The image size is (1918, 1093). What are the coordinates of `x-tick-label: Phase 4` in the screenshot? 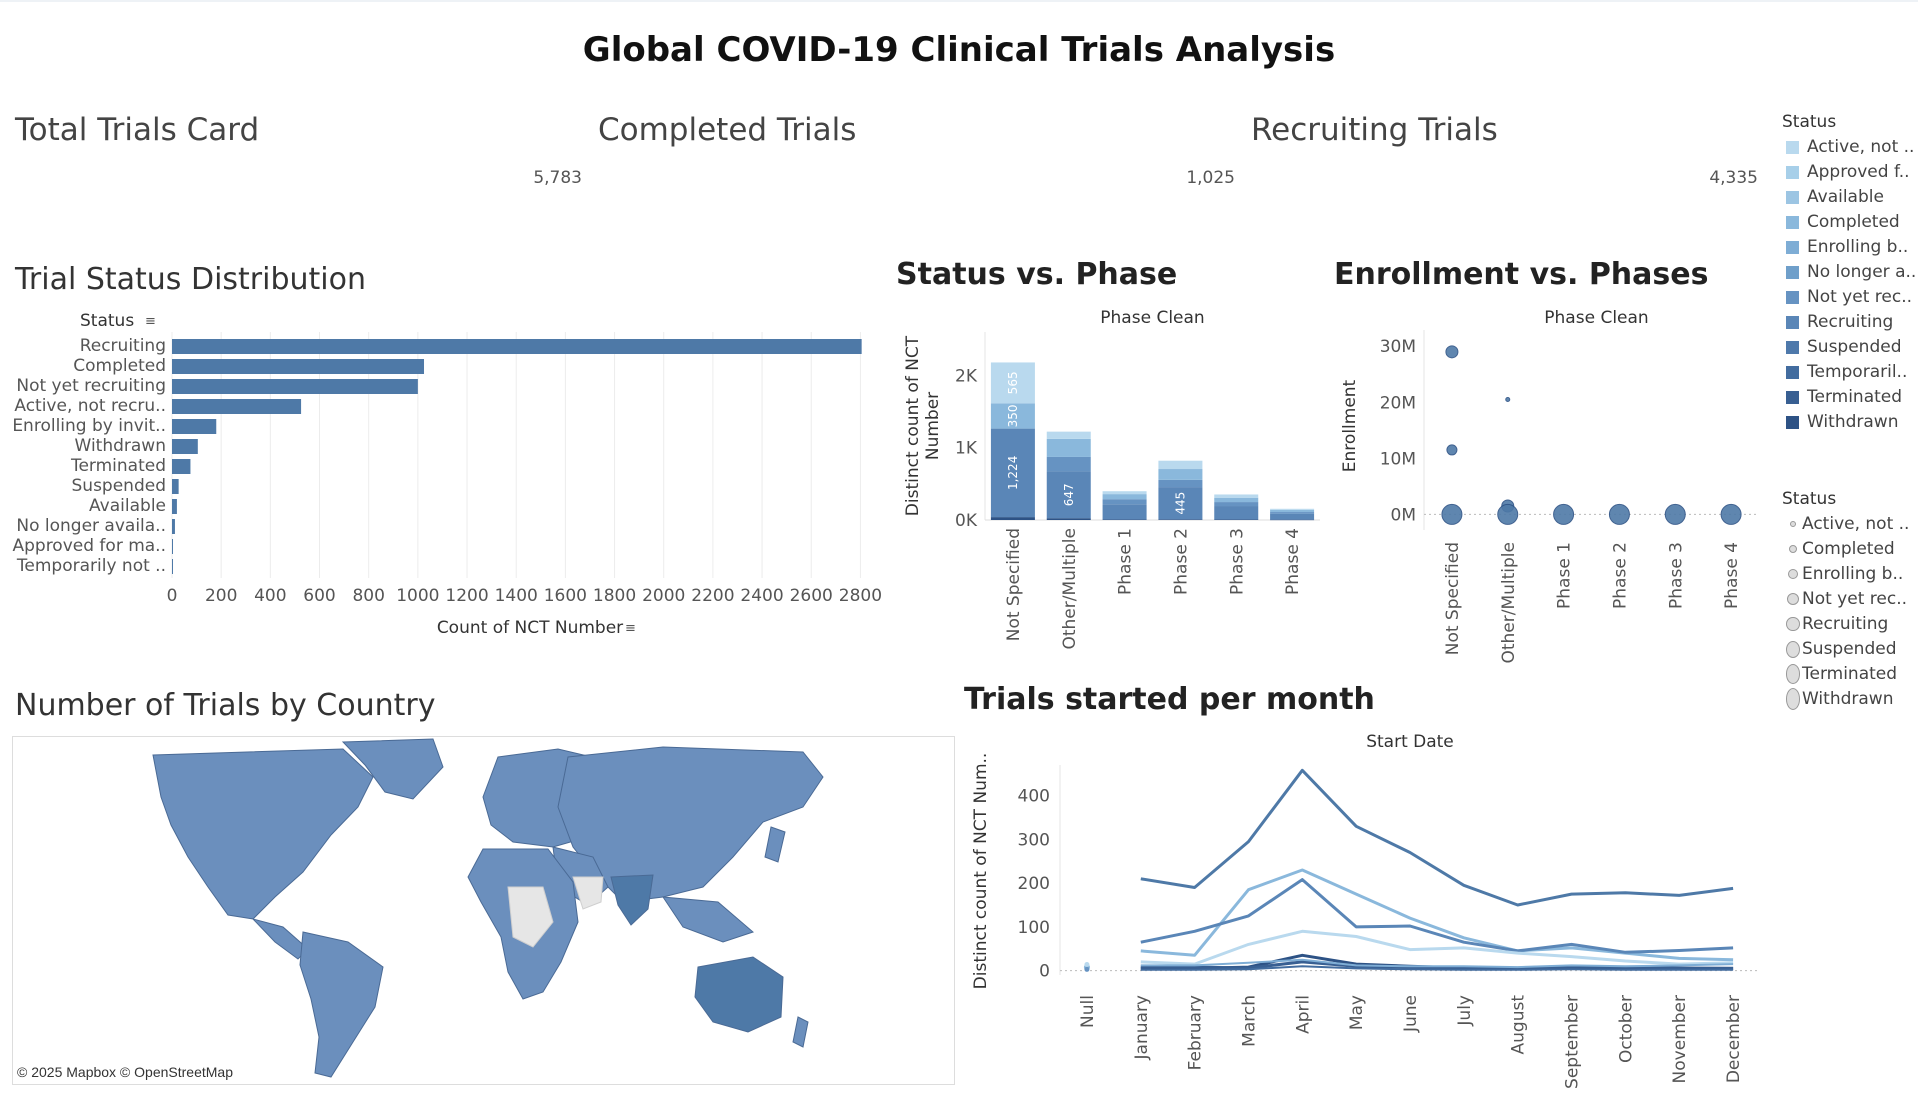 It's located at (1732, 575).